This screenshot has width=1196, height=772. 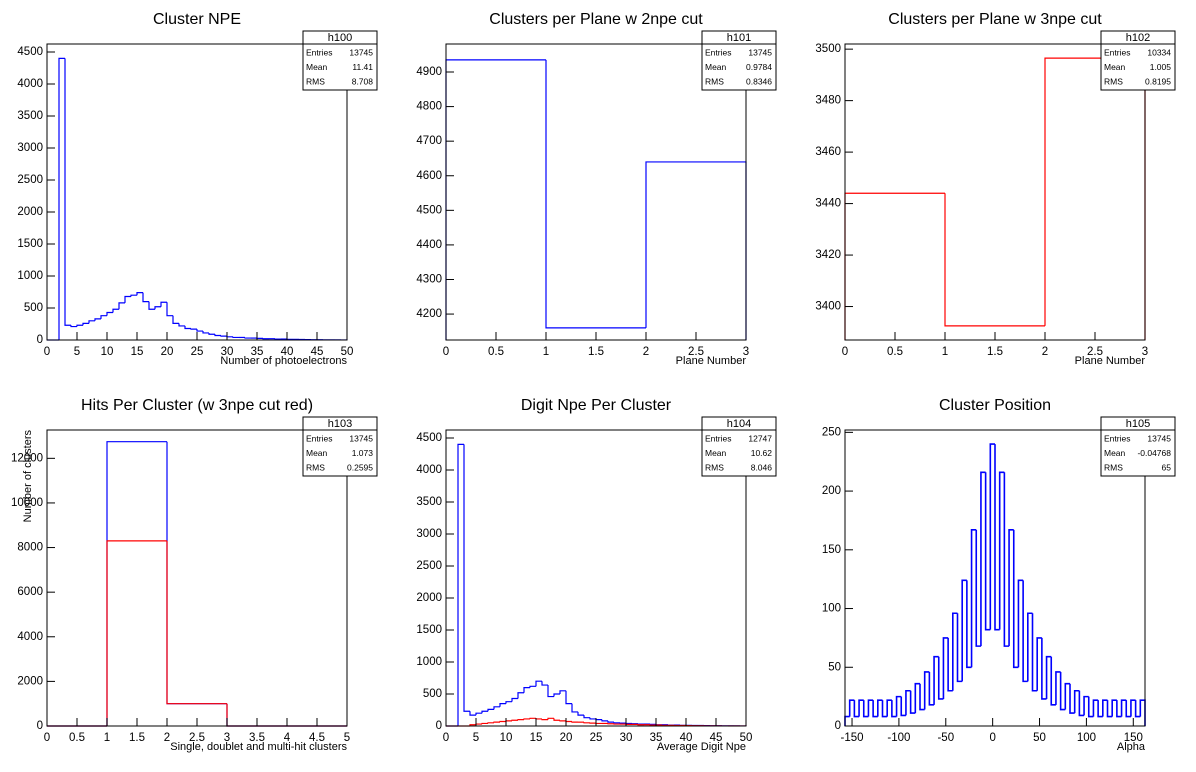 What do you see at coordinates (137, 352) in the screenshot?
I see `x-tick-label: 15` at bounding box center [137, 352].